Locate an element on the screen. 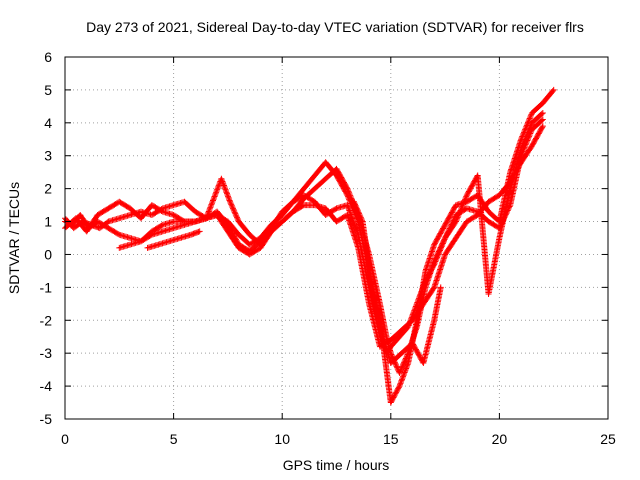  x-axis-label: GPS time / hours is located at coordinates (336, 465).